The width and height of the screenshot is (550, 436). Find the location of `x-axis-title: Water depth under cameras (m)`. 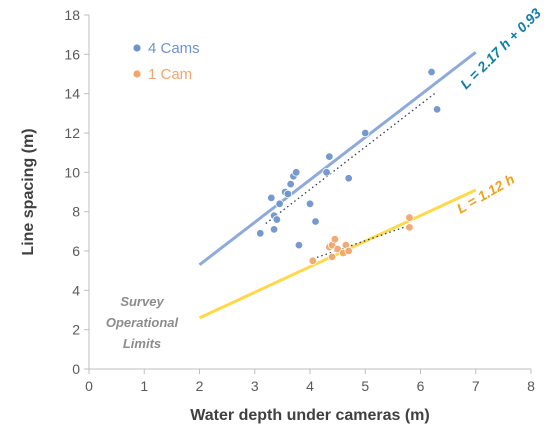

x-axis-title: Water depth under cameras (m) is located at coordinates (309, 415).